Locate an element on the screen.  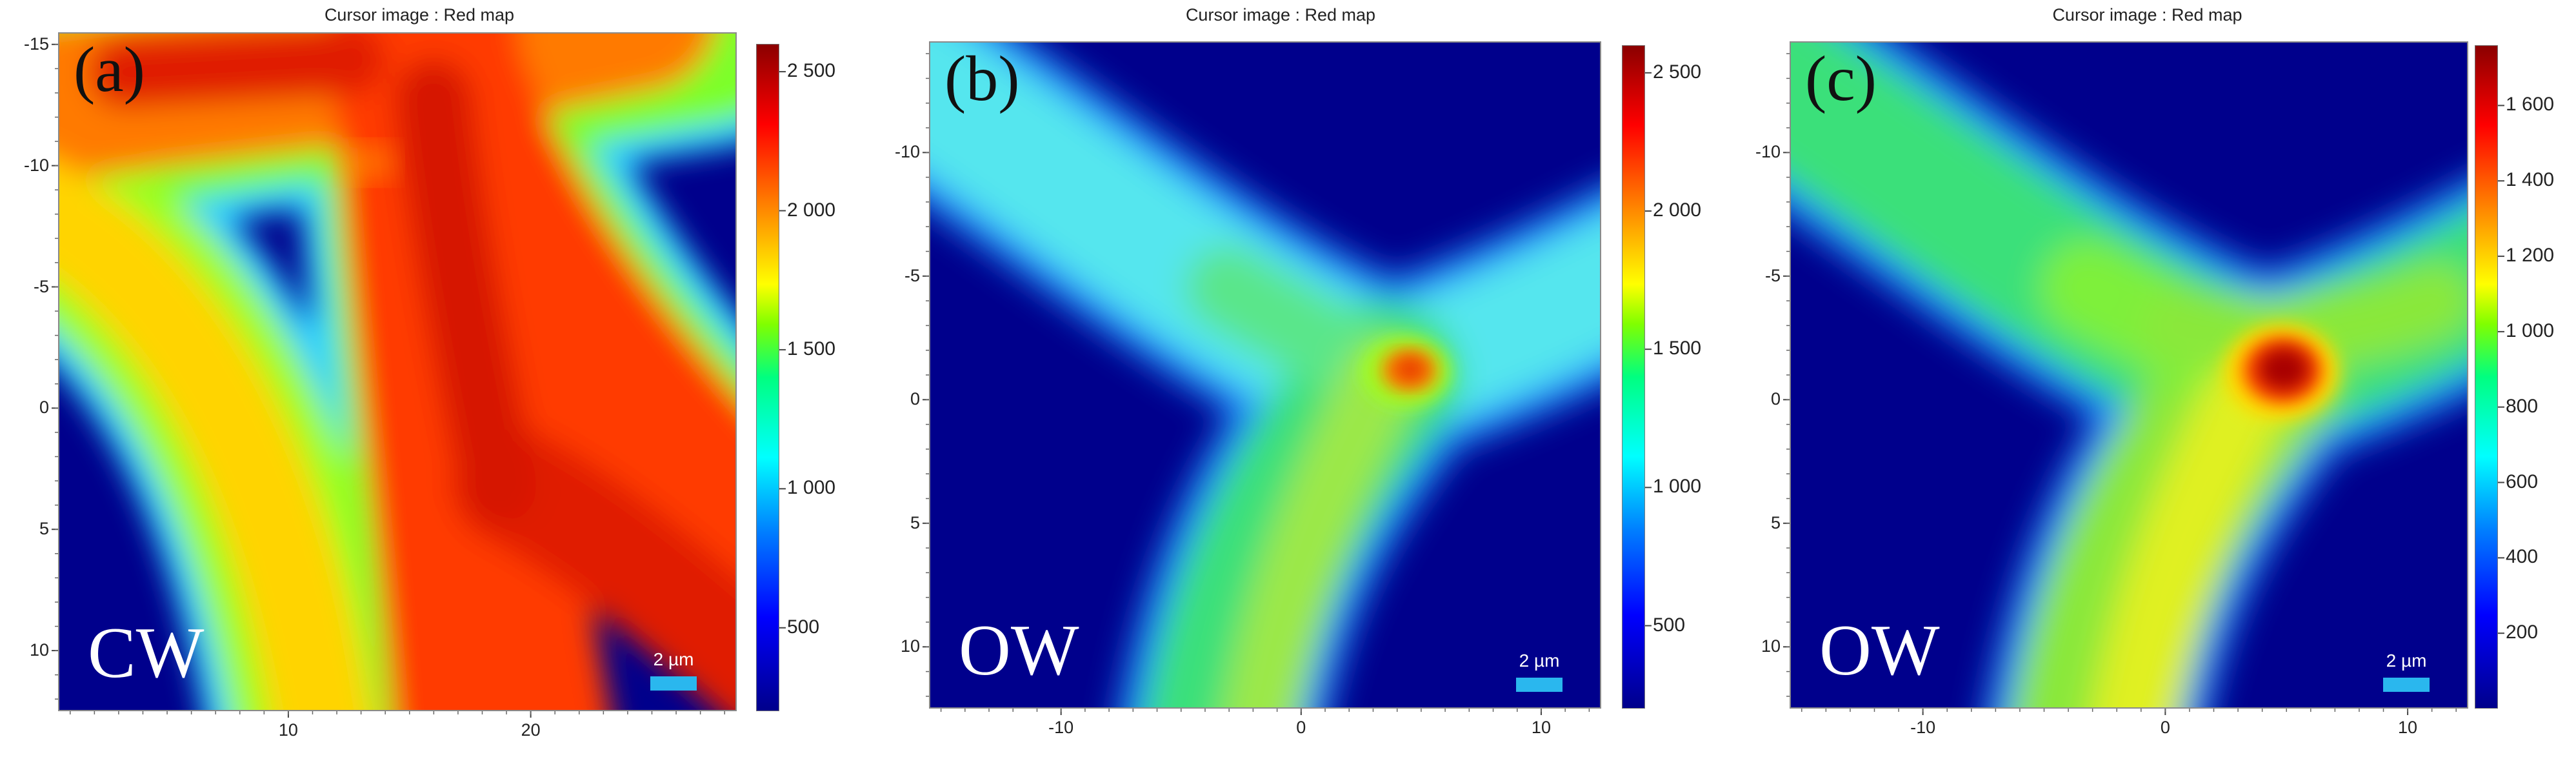
colorbar-tick-label: 600 is located at coordinates (2522, 481).